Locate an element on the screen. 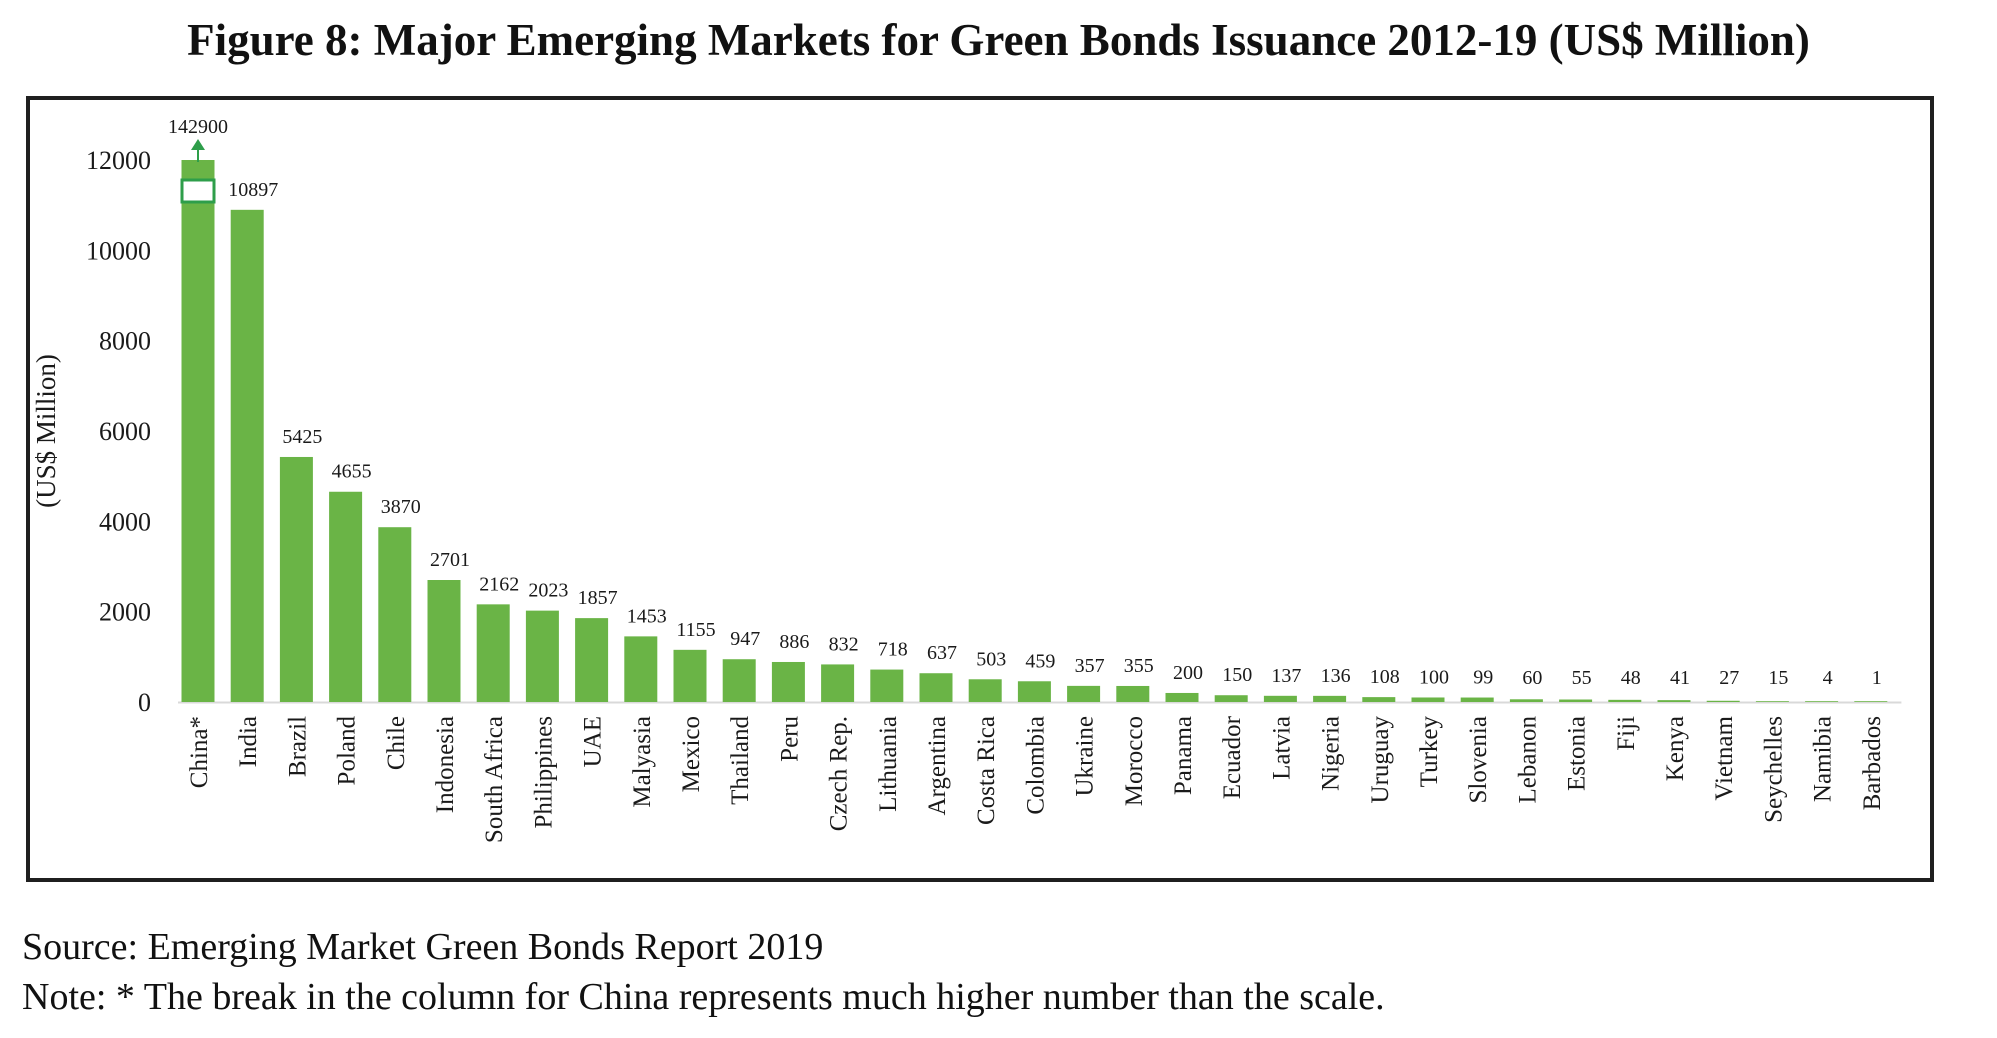  value-label: 3870 is located at coordinates (401, 507).